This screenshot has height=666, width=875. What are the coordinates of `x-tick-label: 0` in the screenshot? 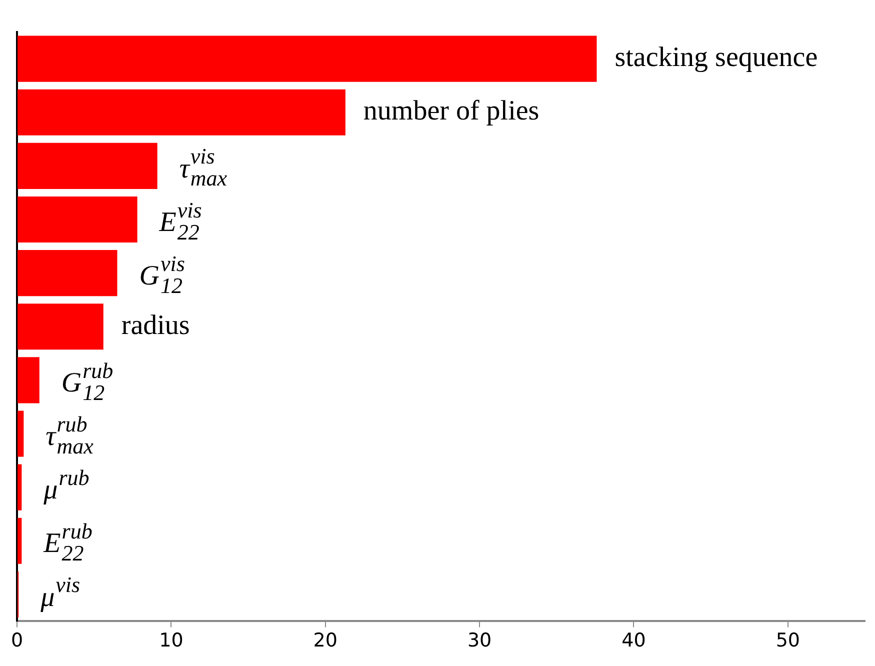 It's located at (17, 641).